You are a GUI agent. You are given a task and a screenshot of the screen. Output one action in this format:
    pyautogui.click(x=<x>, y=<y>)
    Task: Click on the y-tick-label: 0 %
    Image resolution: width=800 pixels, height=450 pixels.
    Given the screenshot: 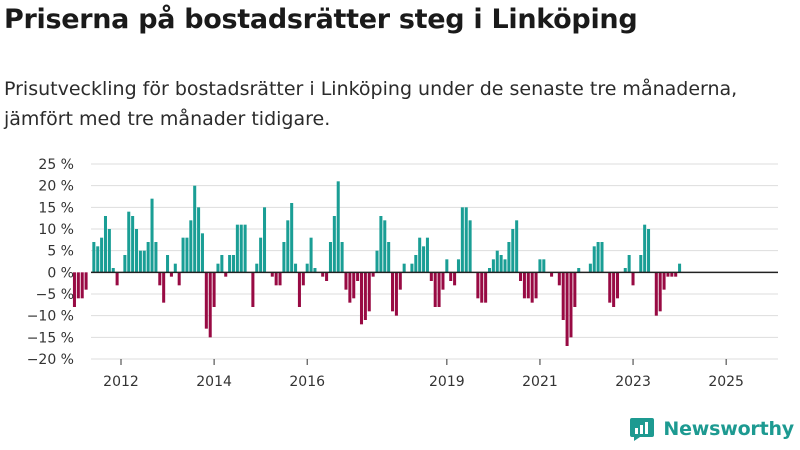 What is the action you would take?
    pyautogui.click(x=60, y=273)
    